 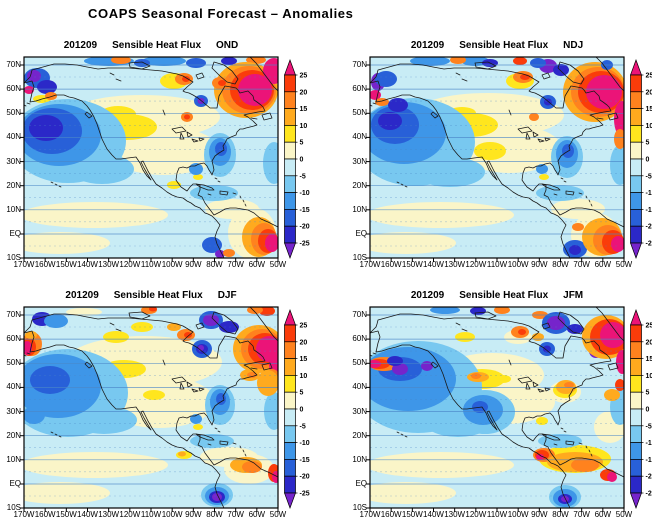 I want to click on panel-title: 201209 Sensible Heat Flux JFM, so click(x=497, y=295).